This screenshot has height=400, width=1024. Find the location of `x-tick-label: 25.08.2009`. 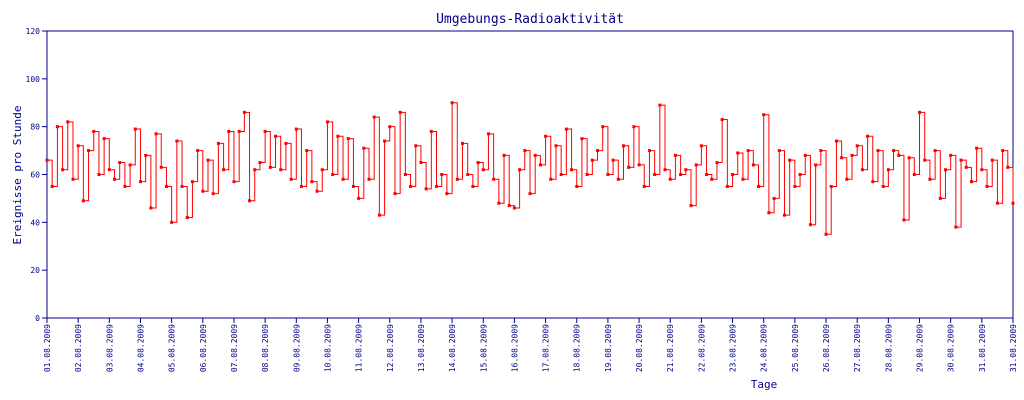

x-tick-label: 25.08.2009 is located at coordinates (795, 348).